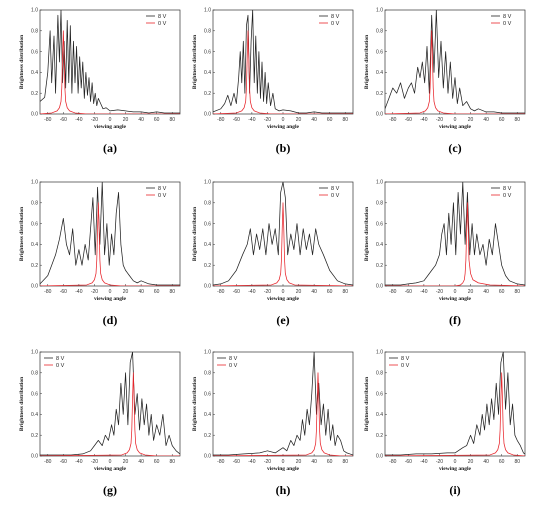  What do you see at coordinates (454, 148) in the screenshot?
I see `panel-caption: (c)` at bounding box center [454, 148].